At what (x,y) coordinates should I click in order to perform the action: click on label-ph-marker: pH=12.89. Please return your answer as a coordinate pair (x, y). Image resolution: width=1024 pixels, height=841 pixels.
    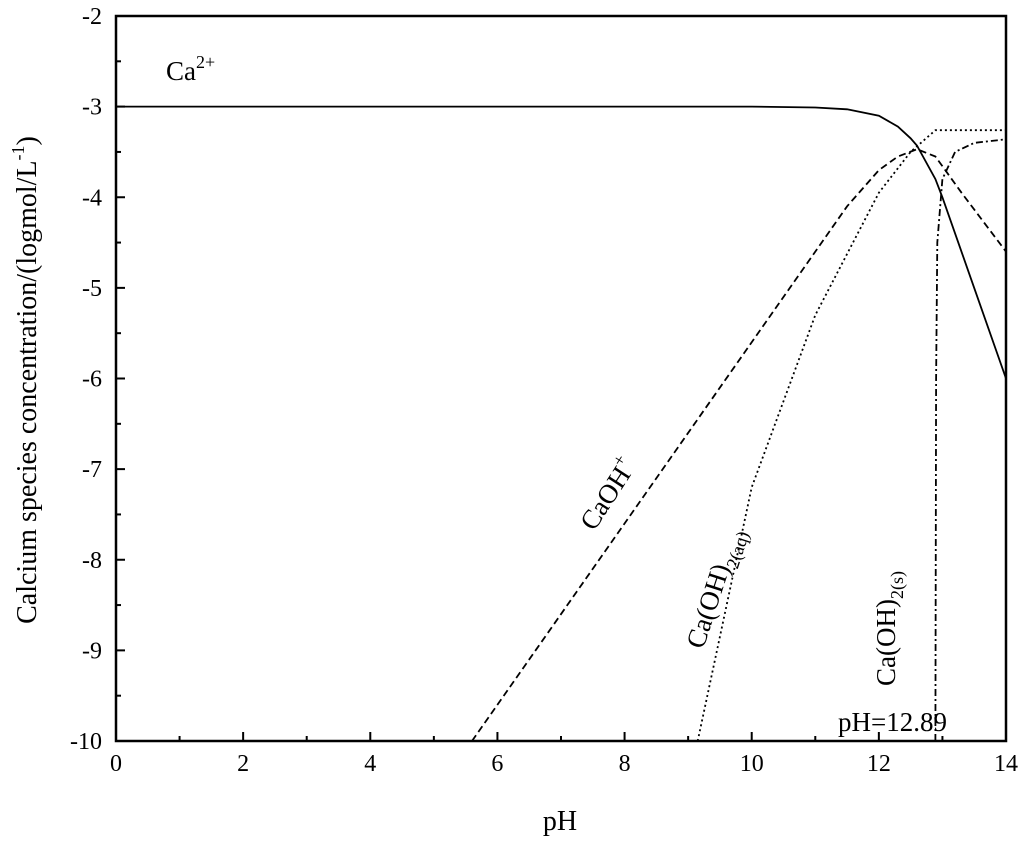
    Looking at the image, I should click on (892, 722).